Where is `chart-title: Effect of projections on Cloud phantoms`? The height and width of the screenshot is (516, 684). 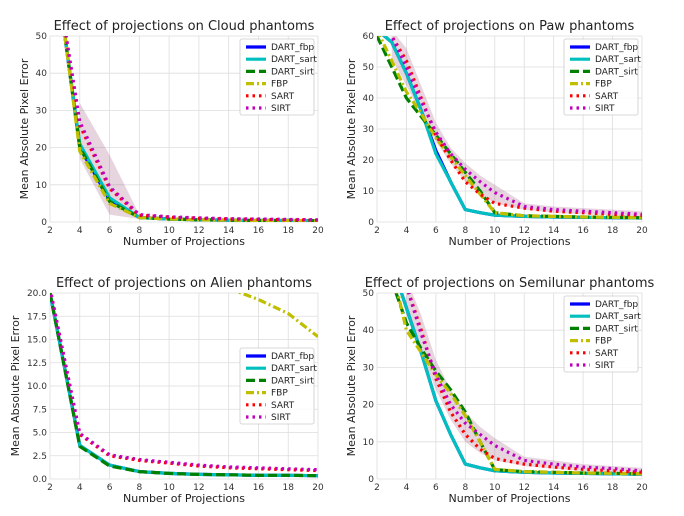 chart-title: Effect of projections on Cloud phantoms is located at coordinates (184, 26).